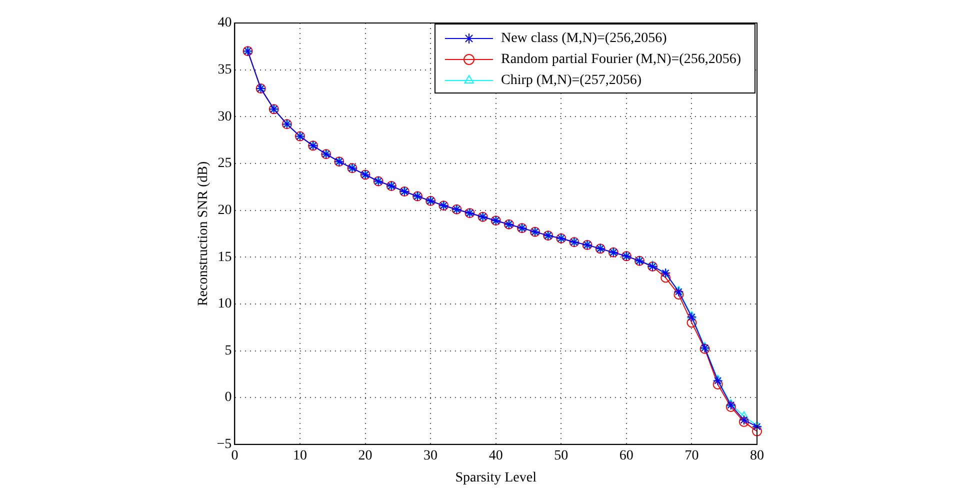 The height and width of the screenshot is (494, 960). Describe the element at coordinates (299, 456) in the screenshot. I see `x-tick-label: 10` at that location.